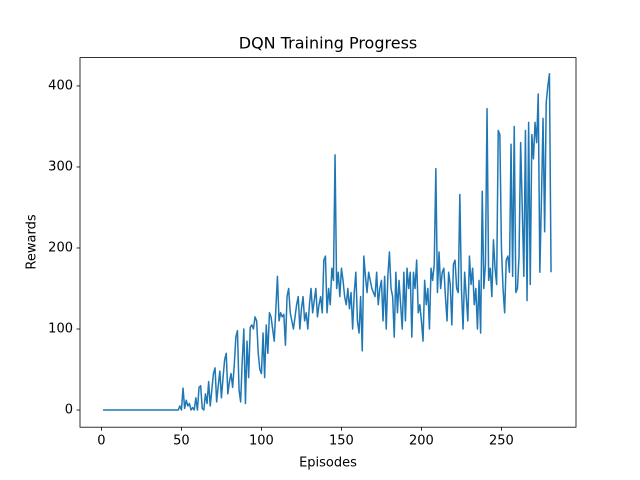 This screenshot has height=480, width=640. Describe the element at coordinates (101, 441) in the screenshot. I see `x-tick-label: 0` at that location.